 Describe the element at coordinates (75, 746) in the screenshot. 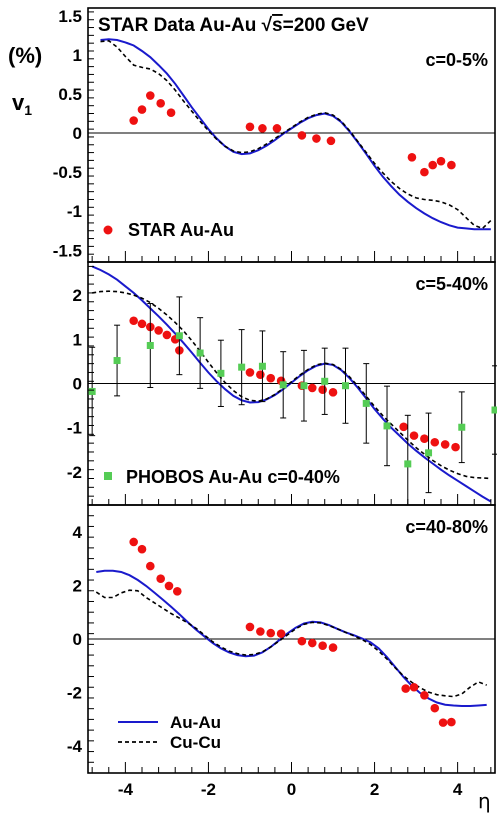

I see `y-tick-label: -4` at that location.